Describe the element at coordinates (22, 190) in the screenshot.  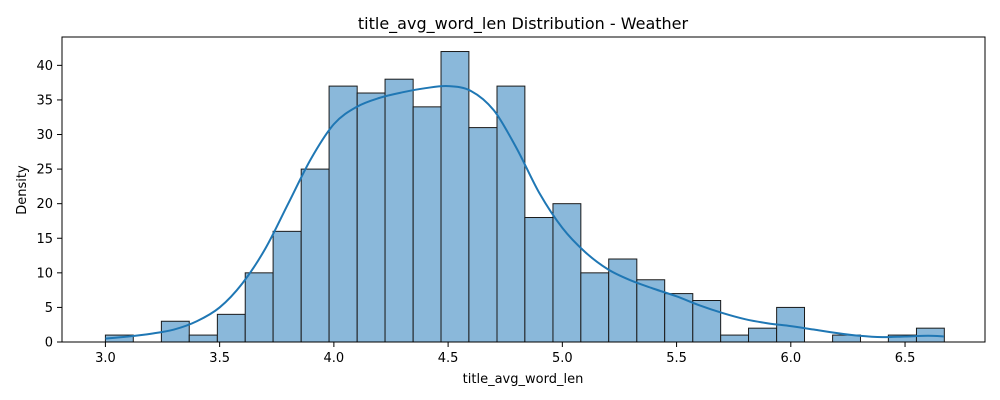
I see `y-axis-label: Density` at that location.